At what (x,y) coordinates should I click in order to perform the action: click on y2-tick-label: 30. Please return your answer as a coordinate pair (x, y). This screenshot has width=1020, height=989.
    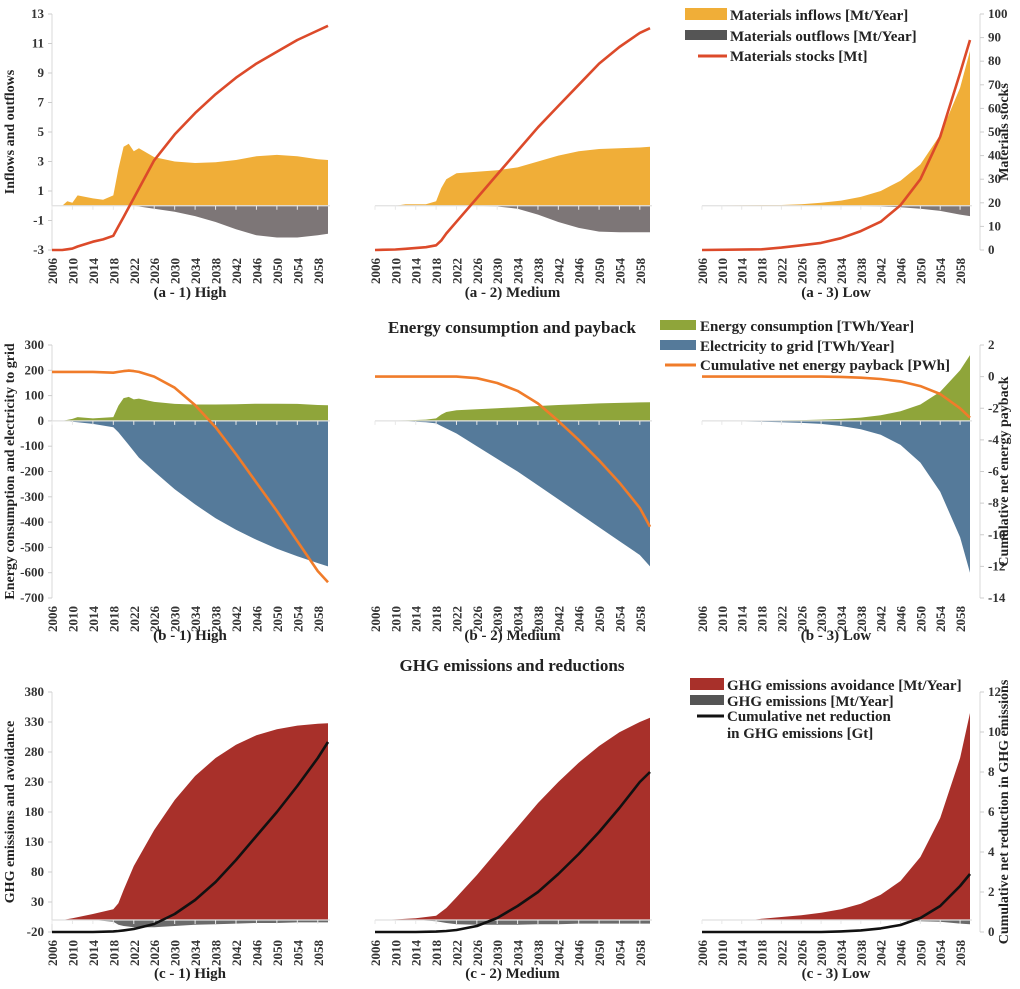
    Looking at the image, I should click on (994, 178).